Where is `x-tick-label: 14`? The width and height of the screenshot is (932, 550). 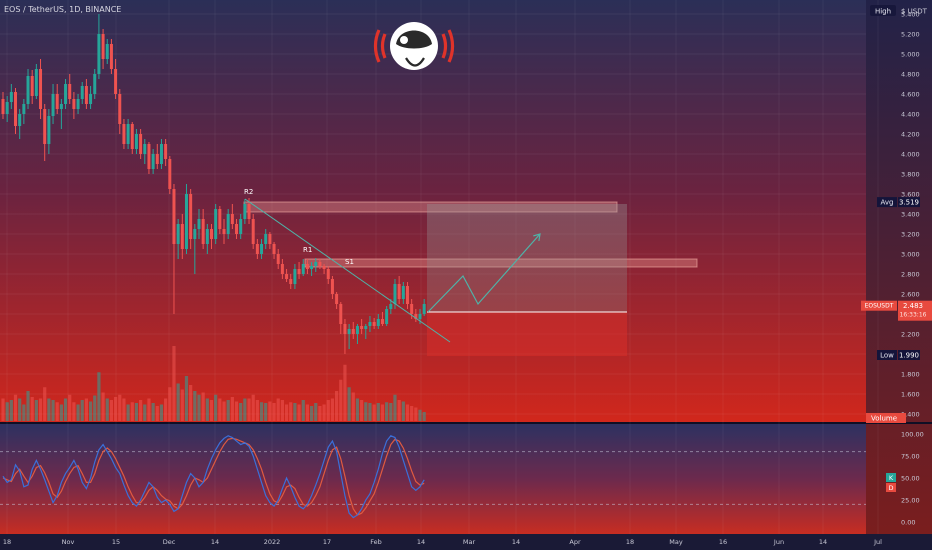
x-tick-label: 14 is located at coordinates (421, 542).